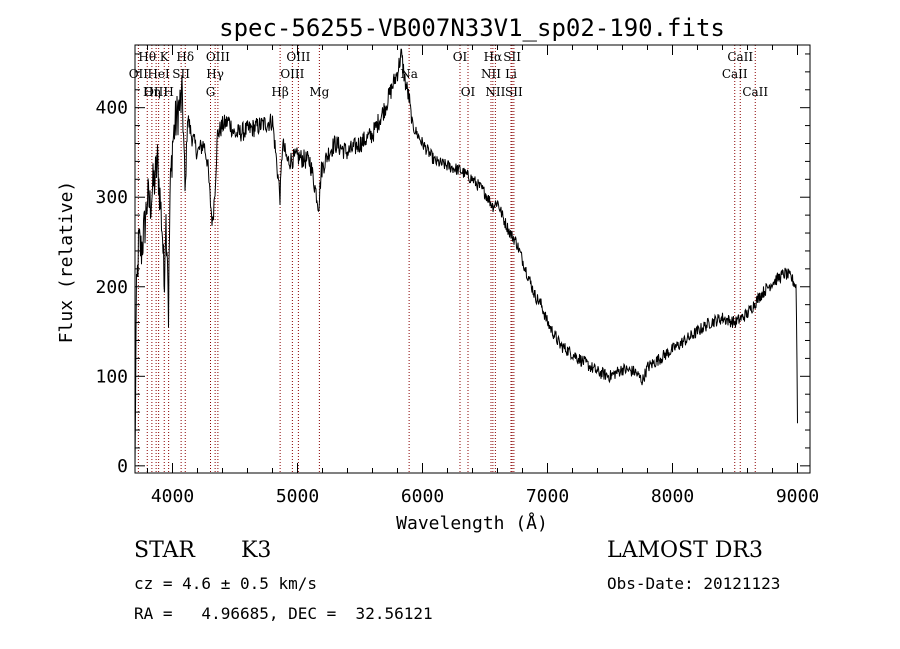  What do you see at coordinates (165, 57) in the screenshot?
I see `line-label: K` at bounding box center [165, 57].